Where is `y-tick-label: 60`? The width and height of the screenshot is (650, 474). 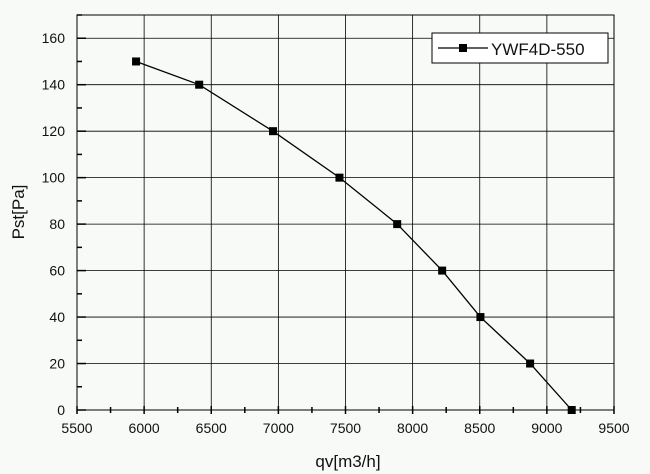
y-tick-label: 60 is located at coordinates (57, 271).